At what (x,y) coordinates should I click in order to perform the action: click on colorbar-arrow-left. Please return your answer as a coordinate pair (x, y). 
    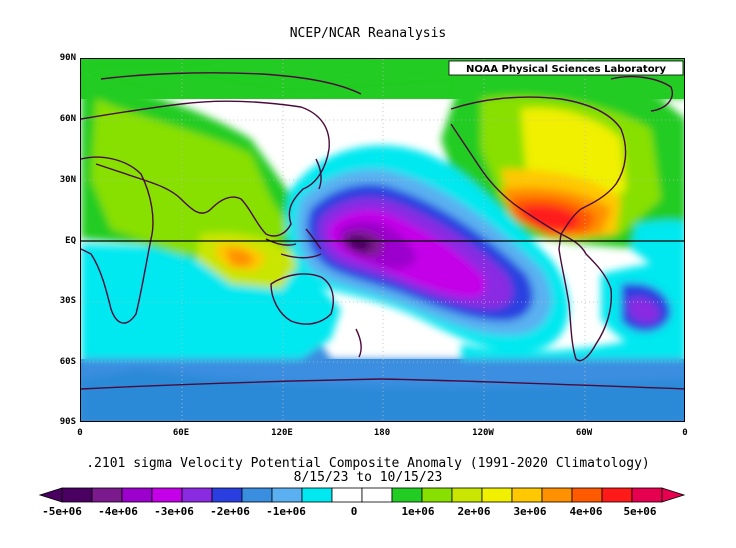
    Looking at the image, I should click on (50, 495).